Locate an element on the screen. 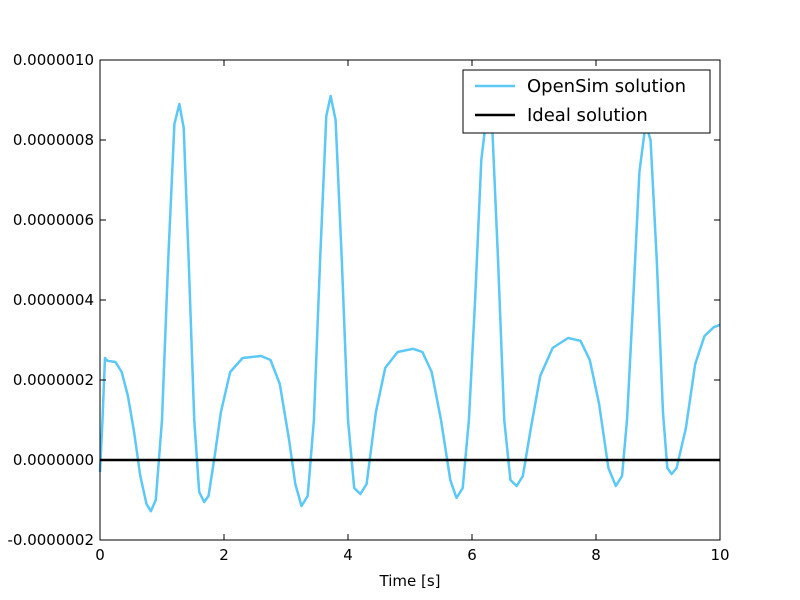 This screenshot has height=600, width=800. legend-box is located at coordinates (586, 101).